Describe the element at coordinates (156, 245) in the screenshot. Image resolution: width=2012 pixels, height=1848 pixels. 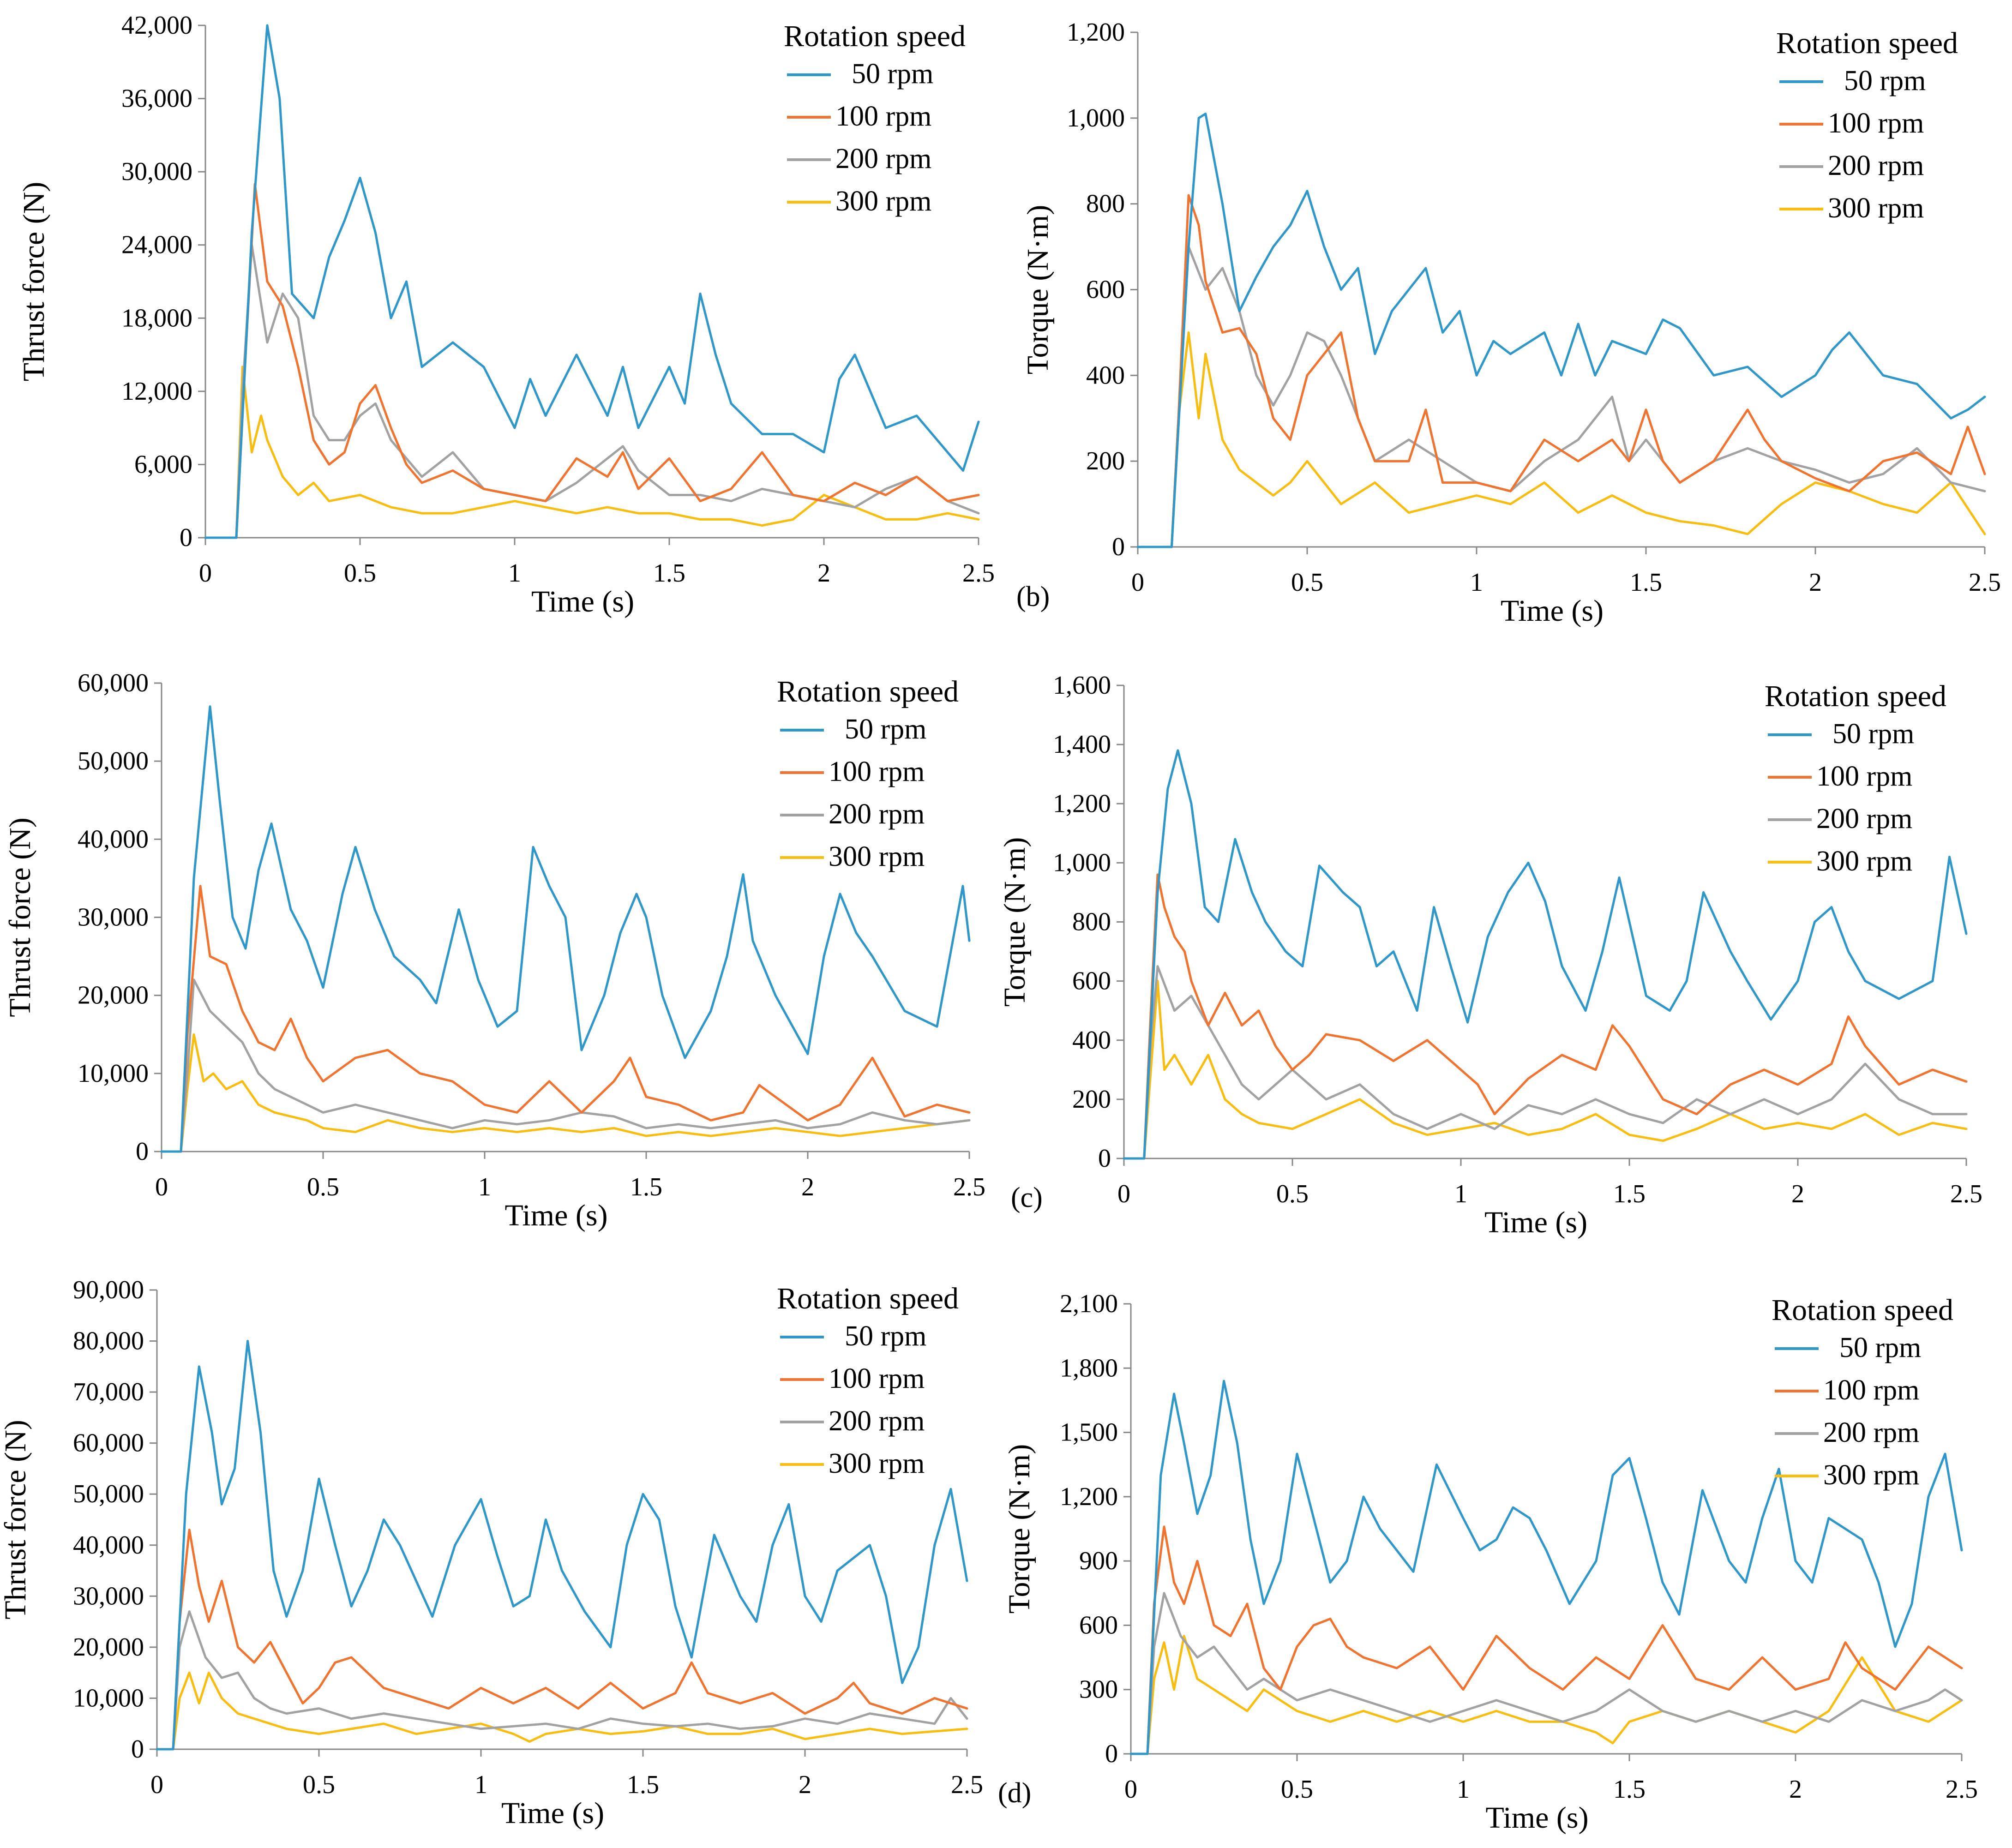
I see `y-tick-label: 24,000` at that location.